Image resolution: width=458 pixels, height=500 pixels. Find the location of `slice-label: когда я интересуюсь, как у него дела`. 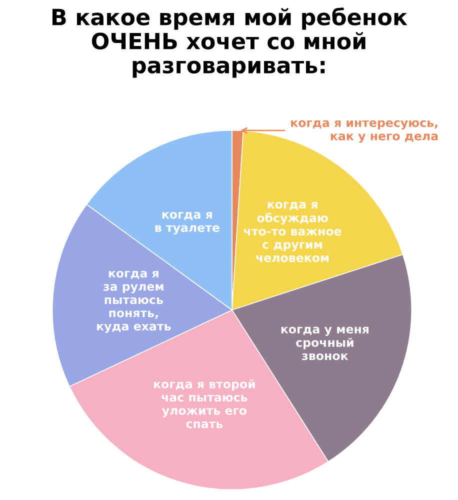

slice-label: когда я интересуюсь, как у него дела is located at coordinates (364, 131).